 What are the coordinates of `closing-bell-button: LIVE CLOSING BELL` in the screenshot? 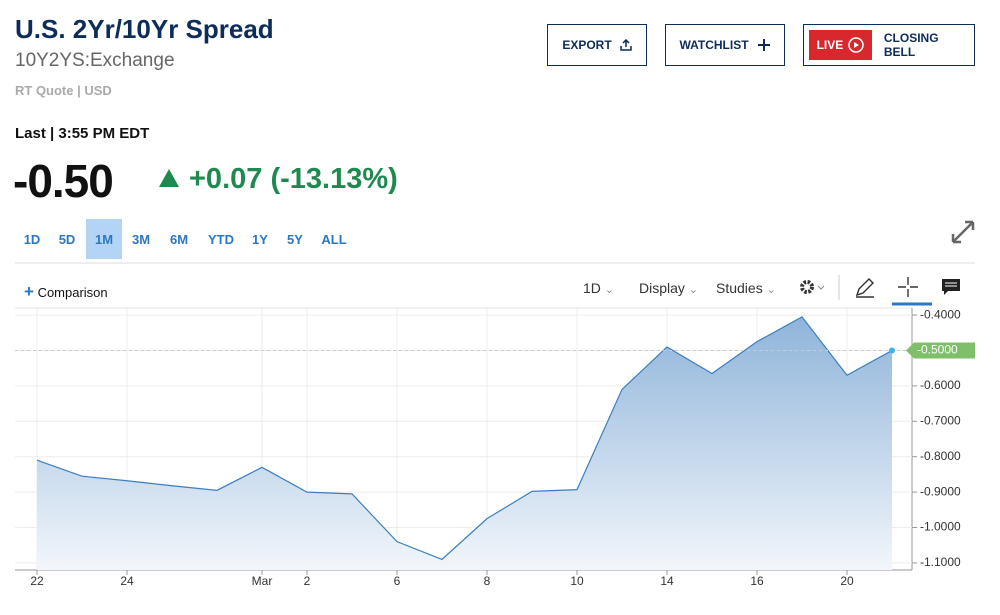 It's located at (889, 45).